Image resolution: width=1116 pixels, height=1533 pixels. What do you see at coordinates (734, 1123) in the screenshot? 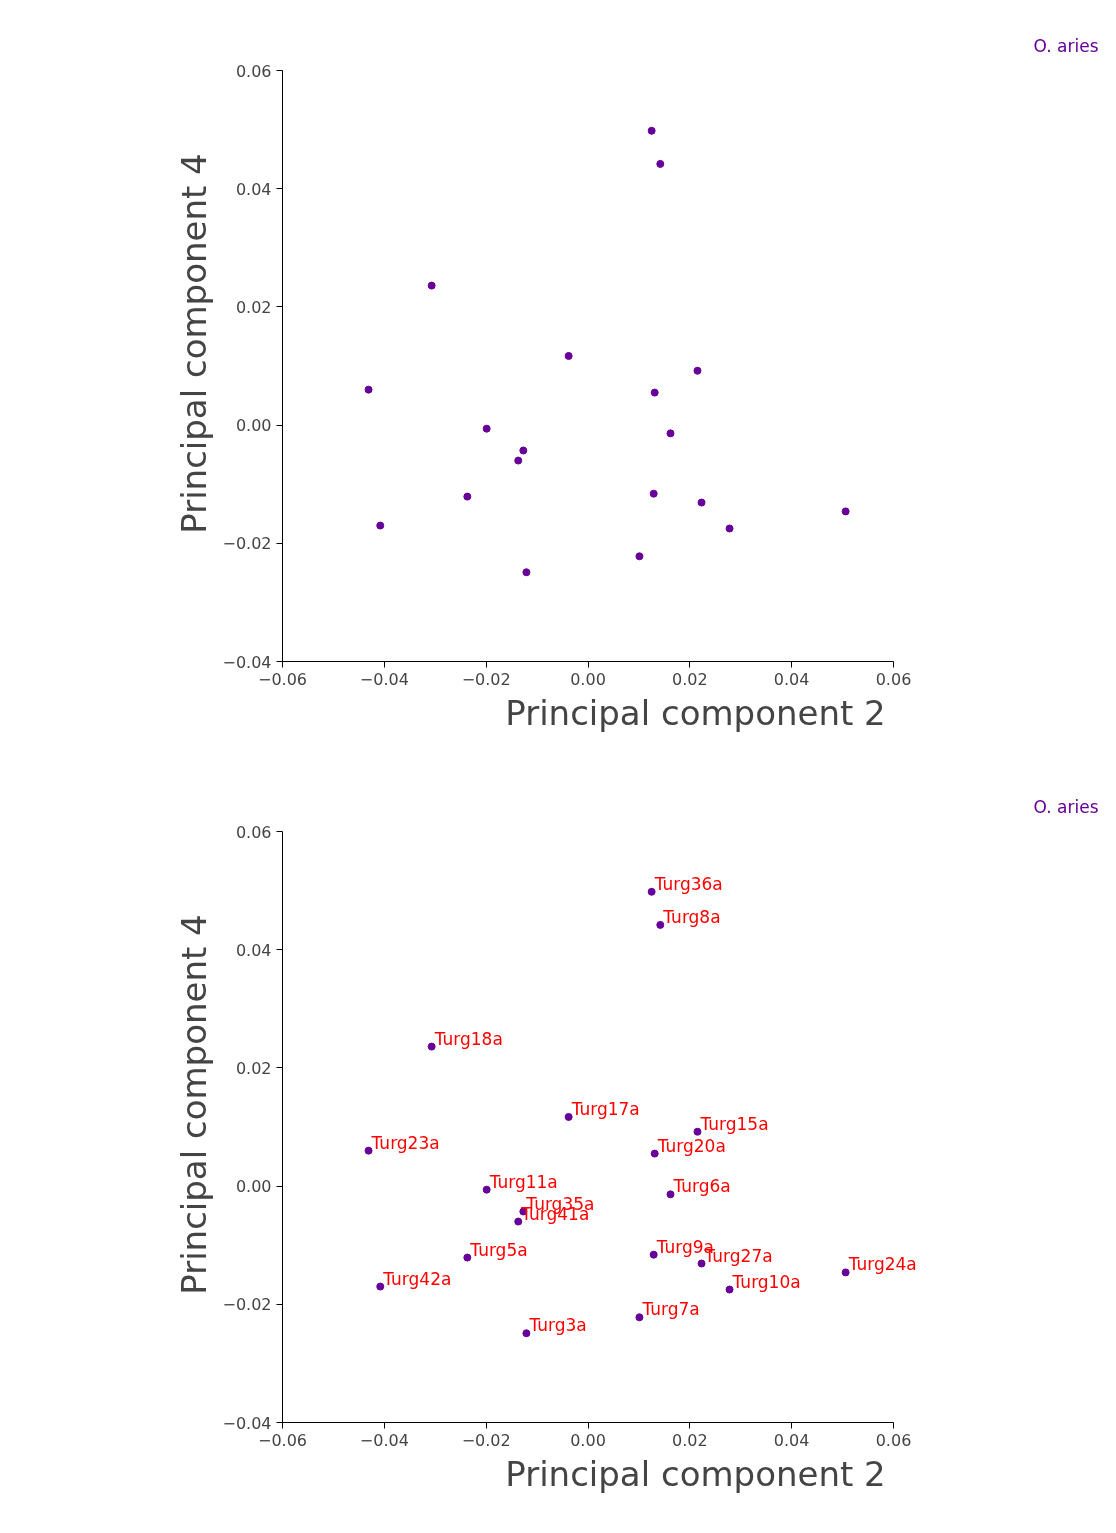
I see `annotation: Turg15a` at bounding box center [734, 1123].